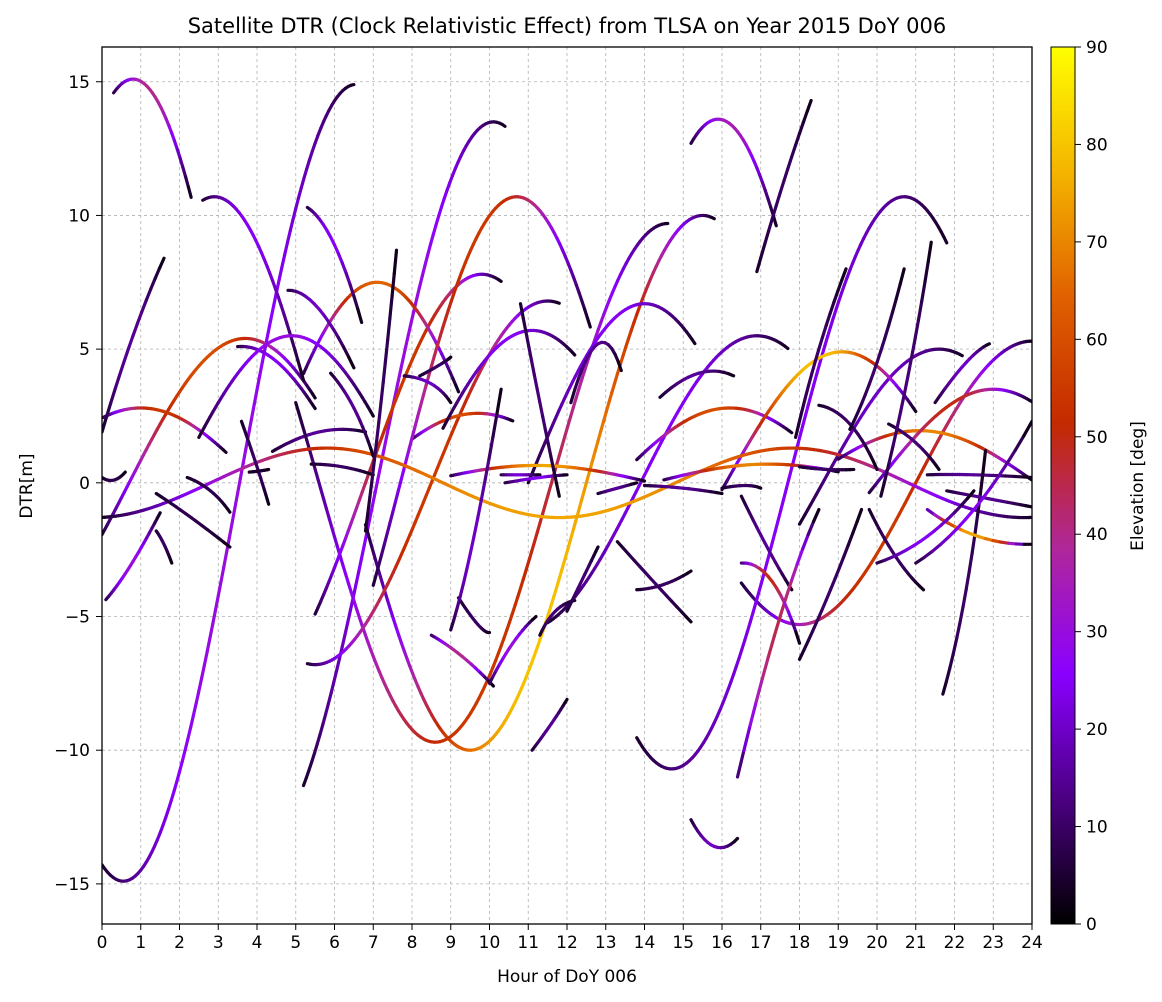  Describe the element at coordinates (1097, 340) in the screenshot. I see `colorbar-tick-label: 60` at that location.